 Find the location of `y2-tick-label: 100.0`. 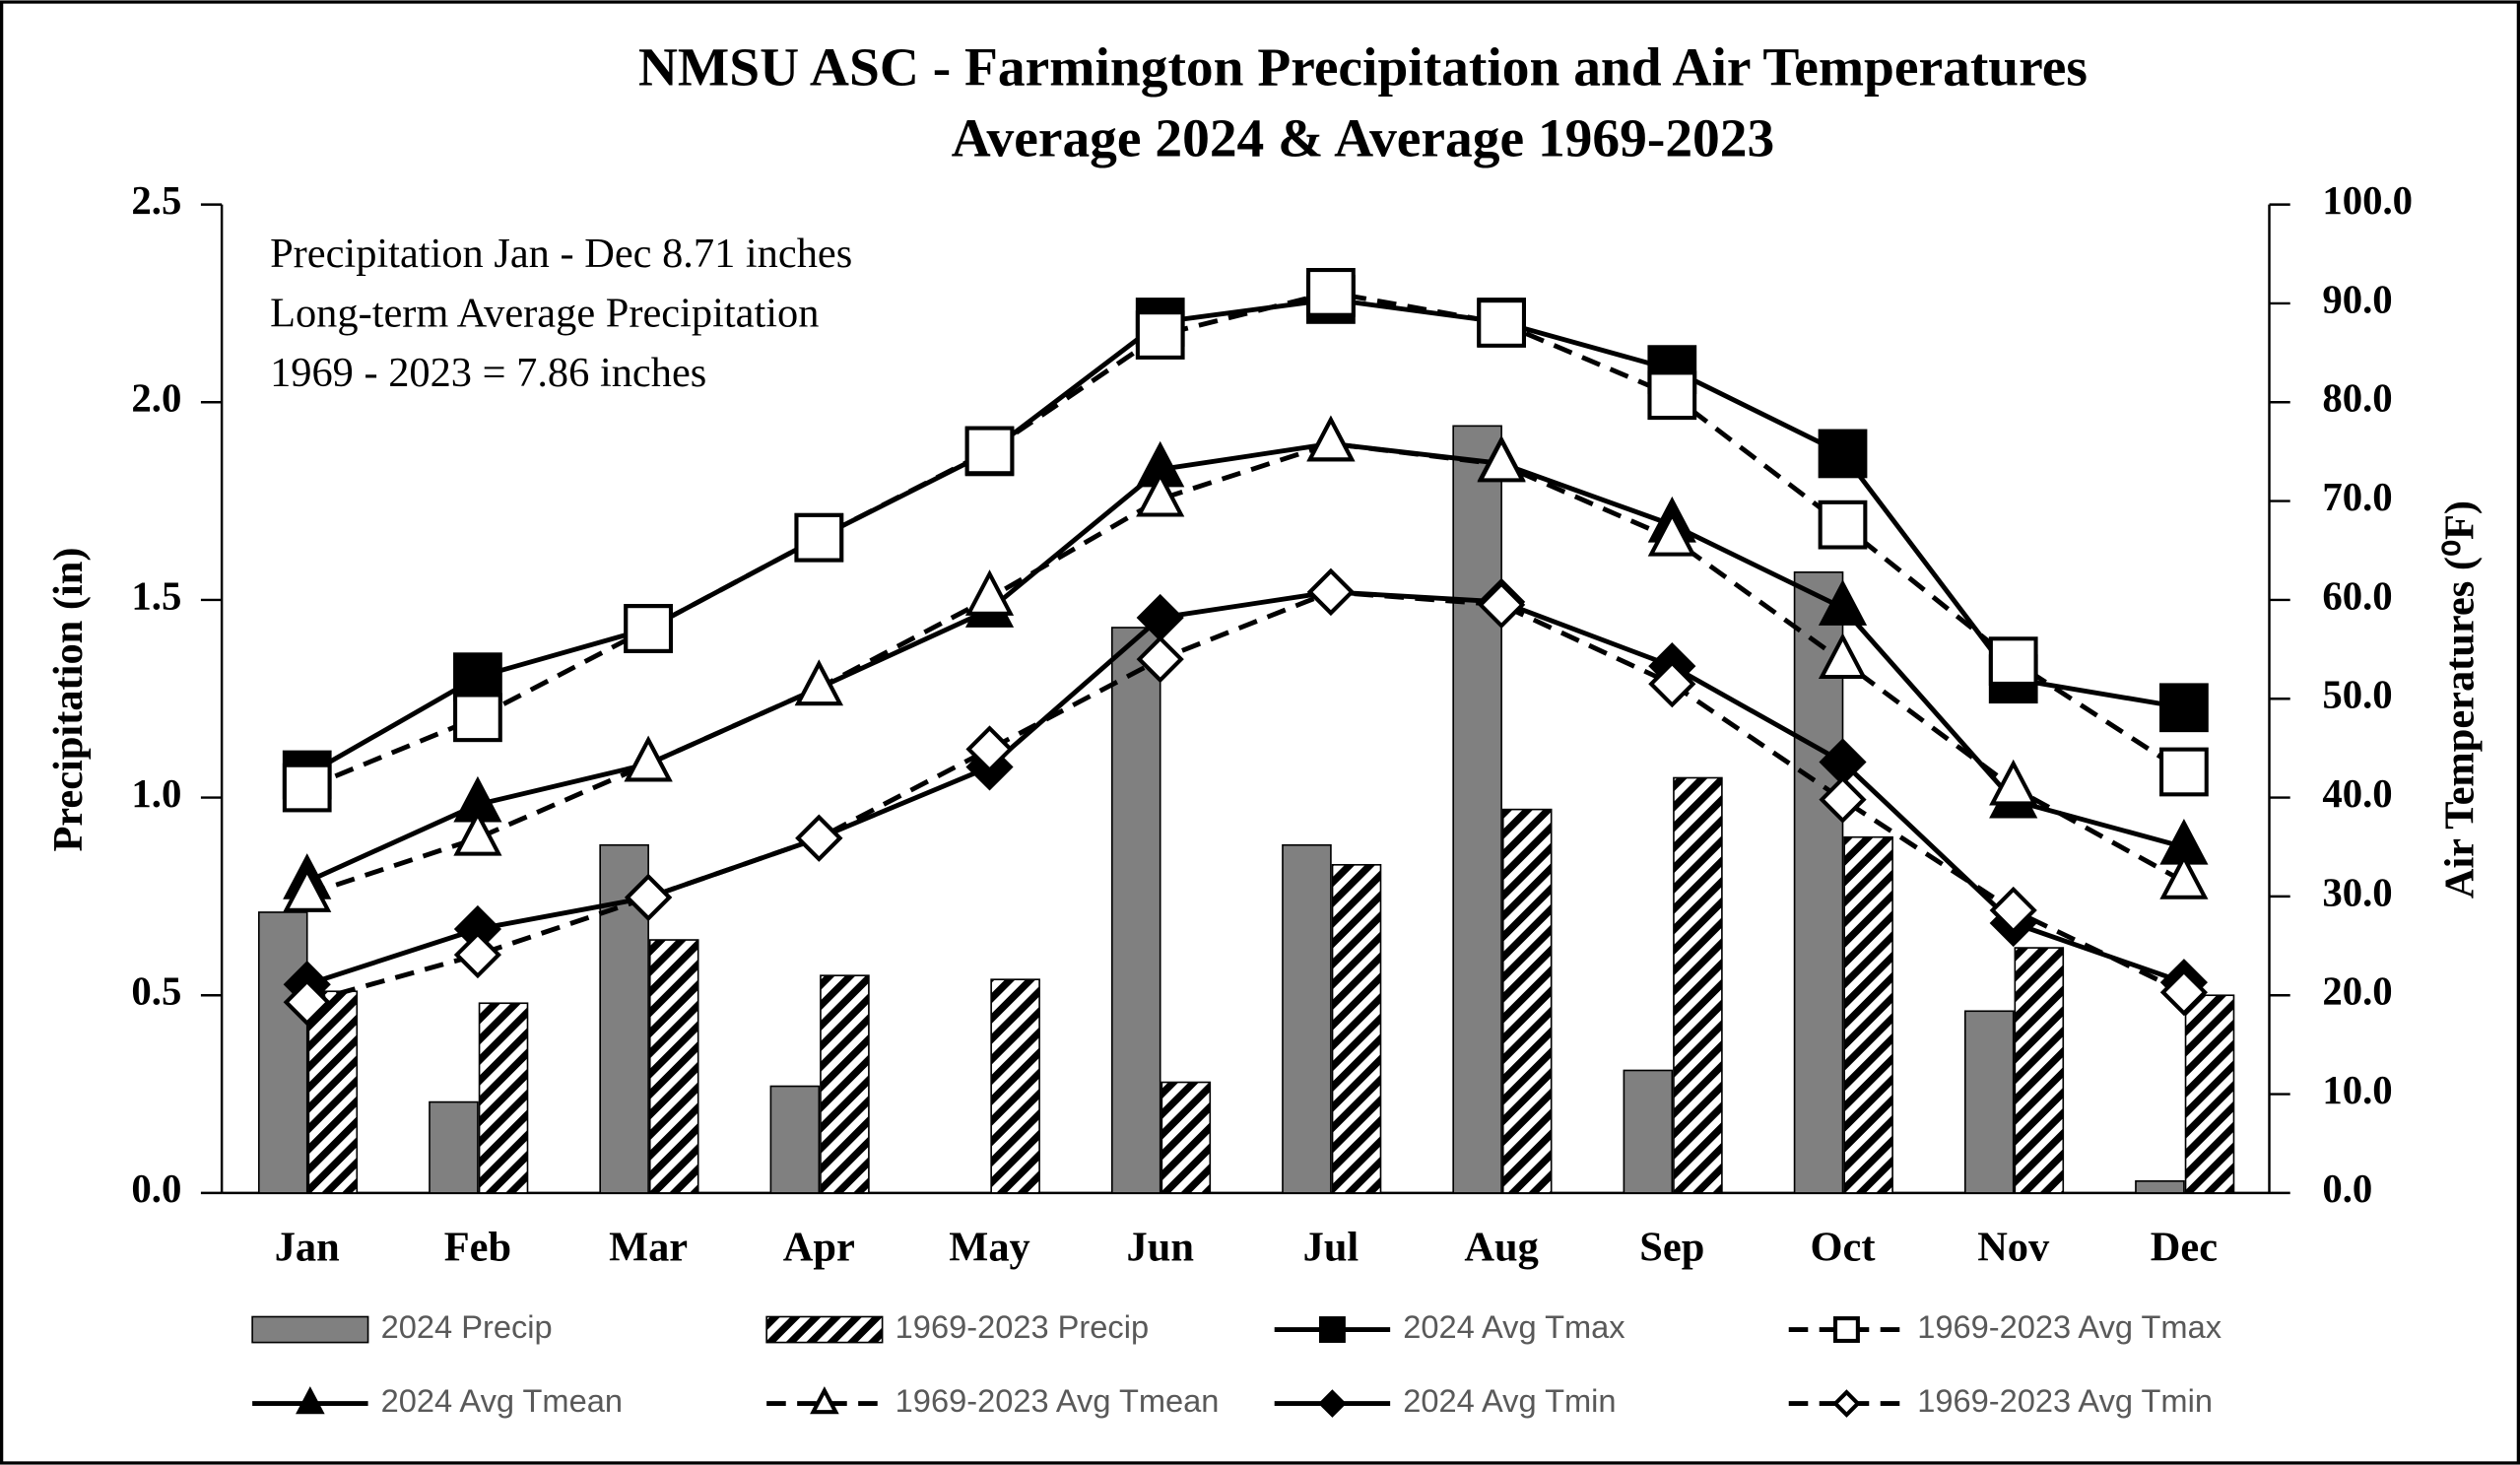

y2-tick-label: 100.0 is located at coordinates (2367, 200).